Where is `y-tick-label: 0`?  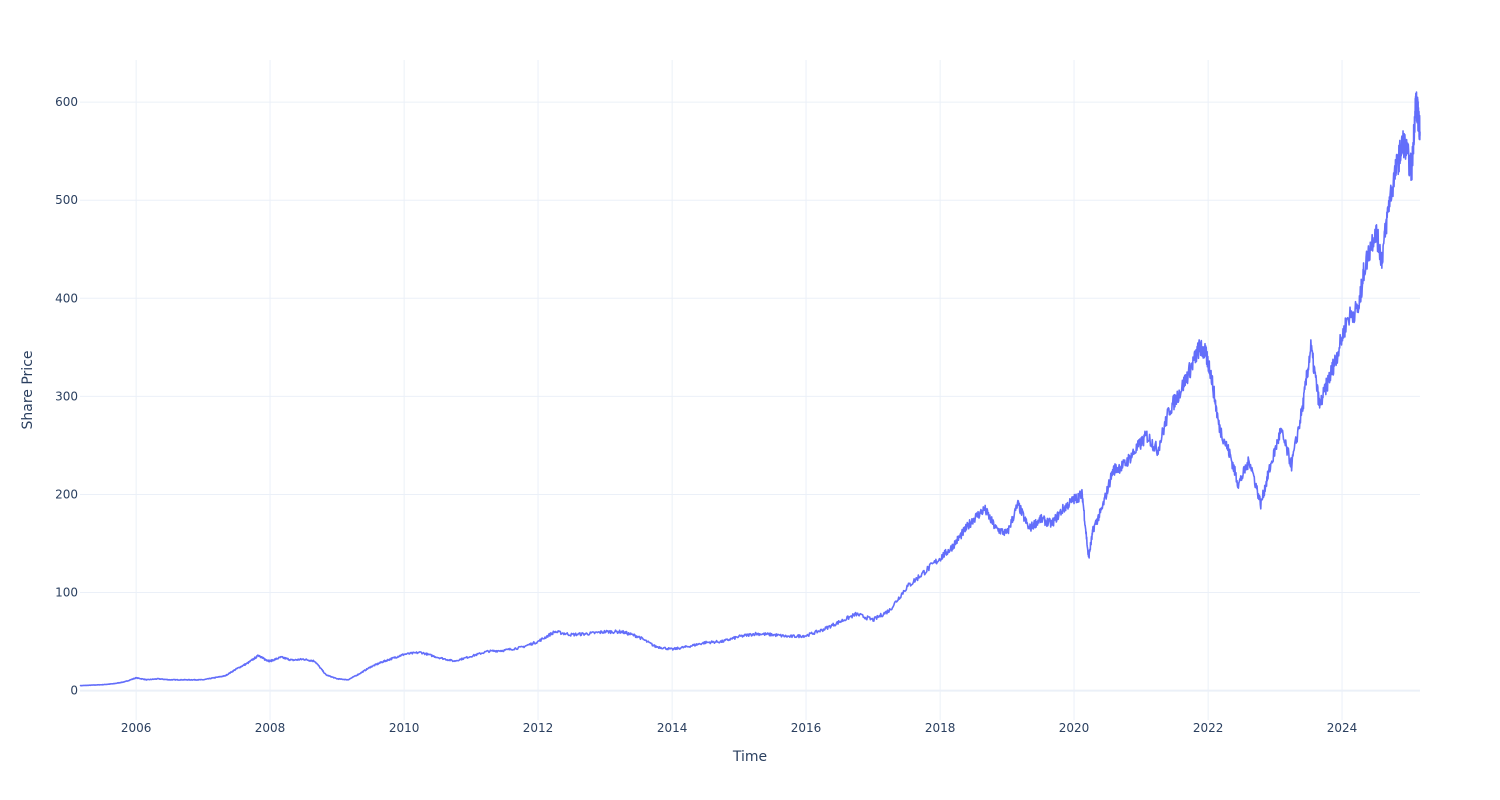 y-tick-label: 0 is located at coordinates (74, 691).